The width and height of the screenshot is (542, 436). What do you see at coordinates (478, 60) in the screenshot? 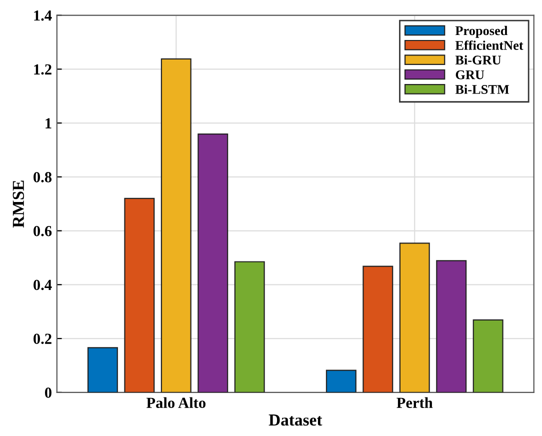
I see `legend-label: Bi-GRU` at bounding box center [478, 60].